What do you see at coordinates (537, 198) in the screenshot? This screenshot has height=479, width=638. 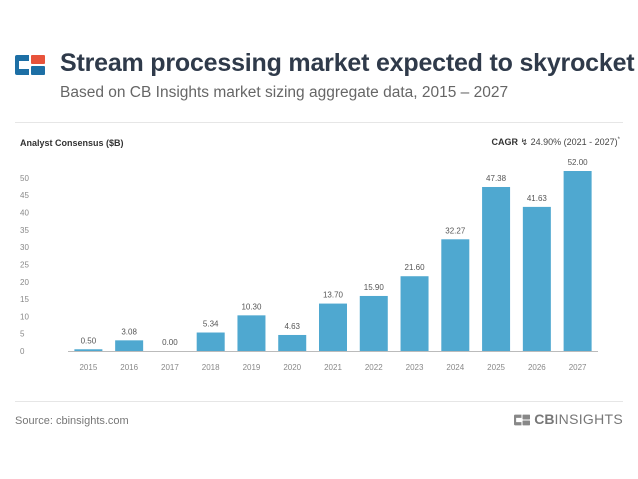 I see `data-label: 41.63` at bounding box center [537, 198].